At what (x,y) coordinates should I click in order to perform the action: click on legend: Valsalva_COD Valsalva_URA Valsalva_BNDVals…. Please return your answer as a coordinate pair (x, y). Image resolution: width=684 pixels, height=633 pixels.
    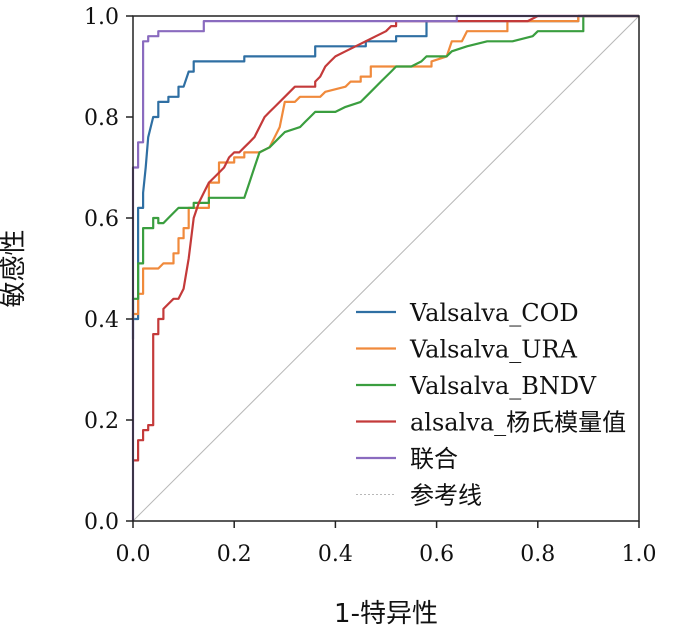
    Looking at the image, I should click on (491, 404).